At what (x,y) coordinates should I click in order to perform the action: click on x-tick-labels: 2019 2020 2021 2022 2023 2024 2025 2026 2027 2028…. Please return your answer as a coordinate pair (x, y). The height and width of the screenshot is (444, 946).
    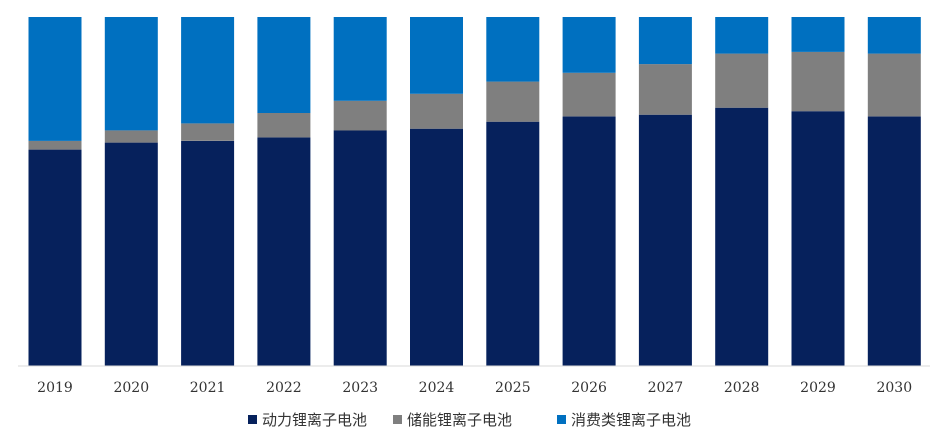
    Looking at the image, I should click on (474, 388).